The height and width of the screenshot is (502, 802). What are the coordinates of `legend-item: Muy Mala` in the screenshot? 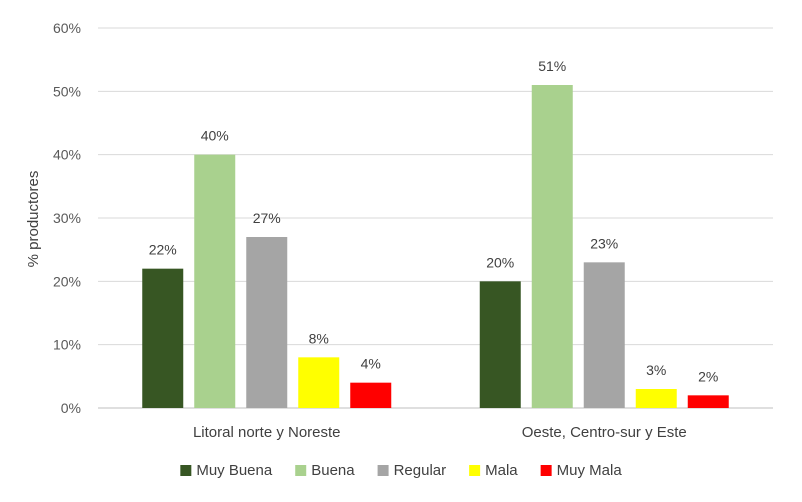 It's located at (581, 470).